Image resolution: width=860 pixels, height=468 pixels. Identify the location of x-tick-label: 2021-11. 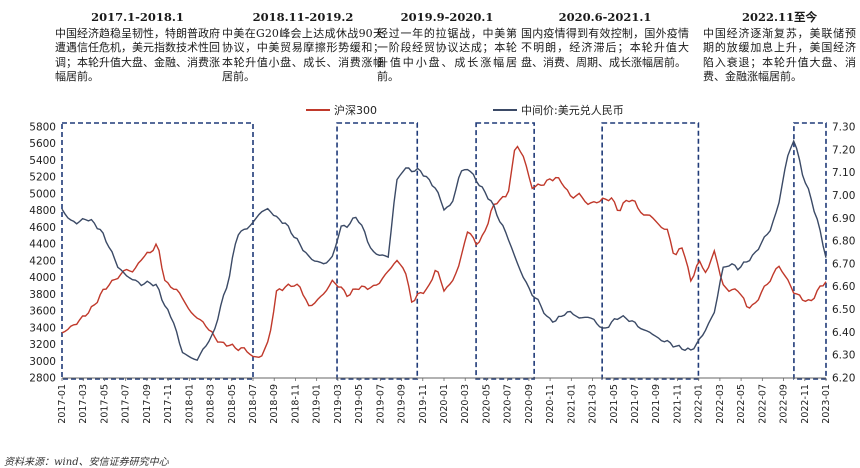
(677, 404).